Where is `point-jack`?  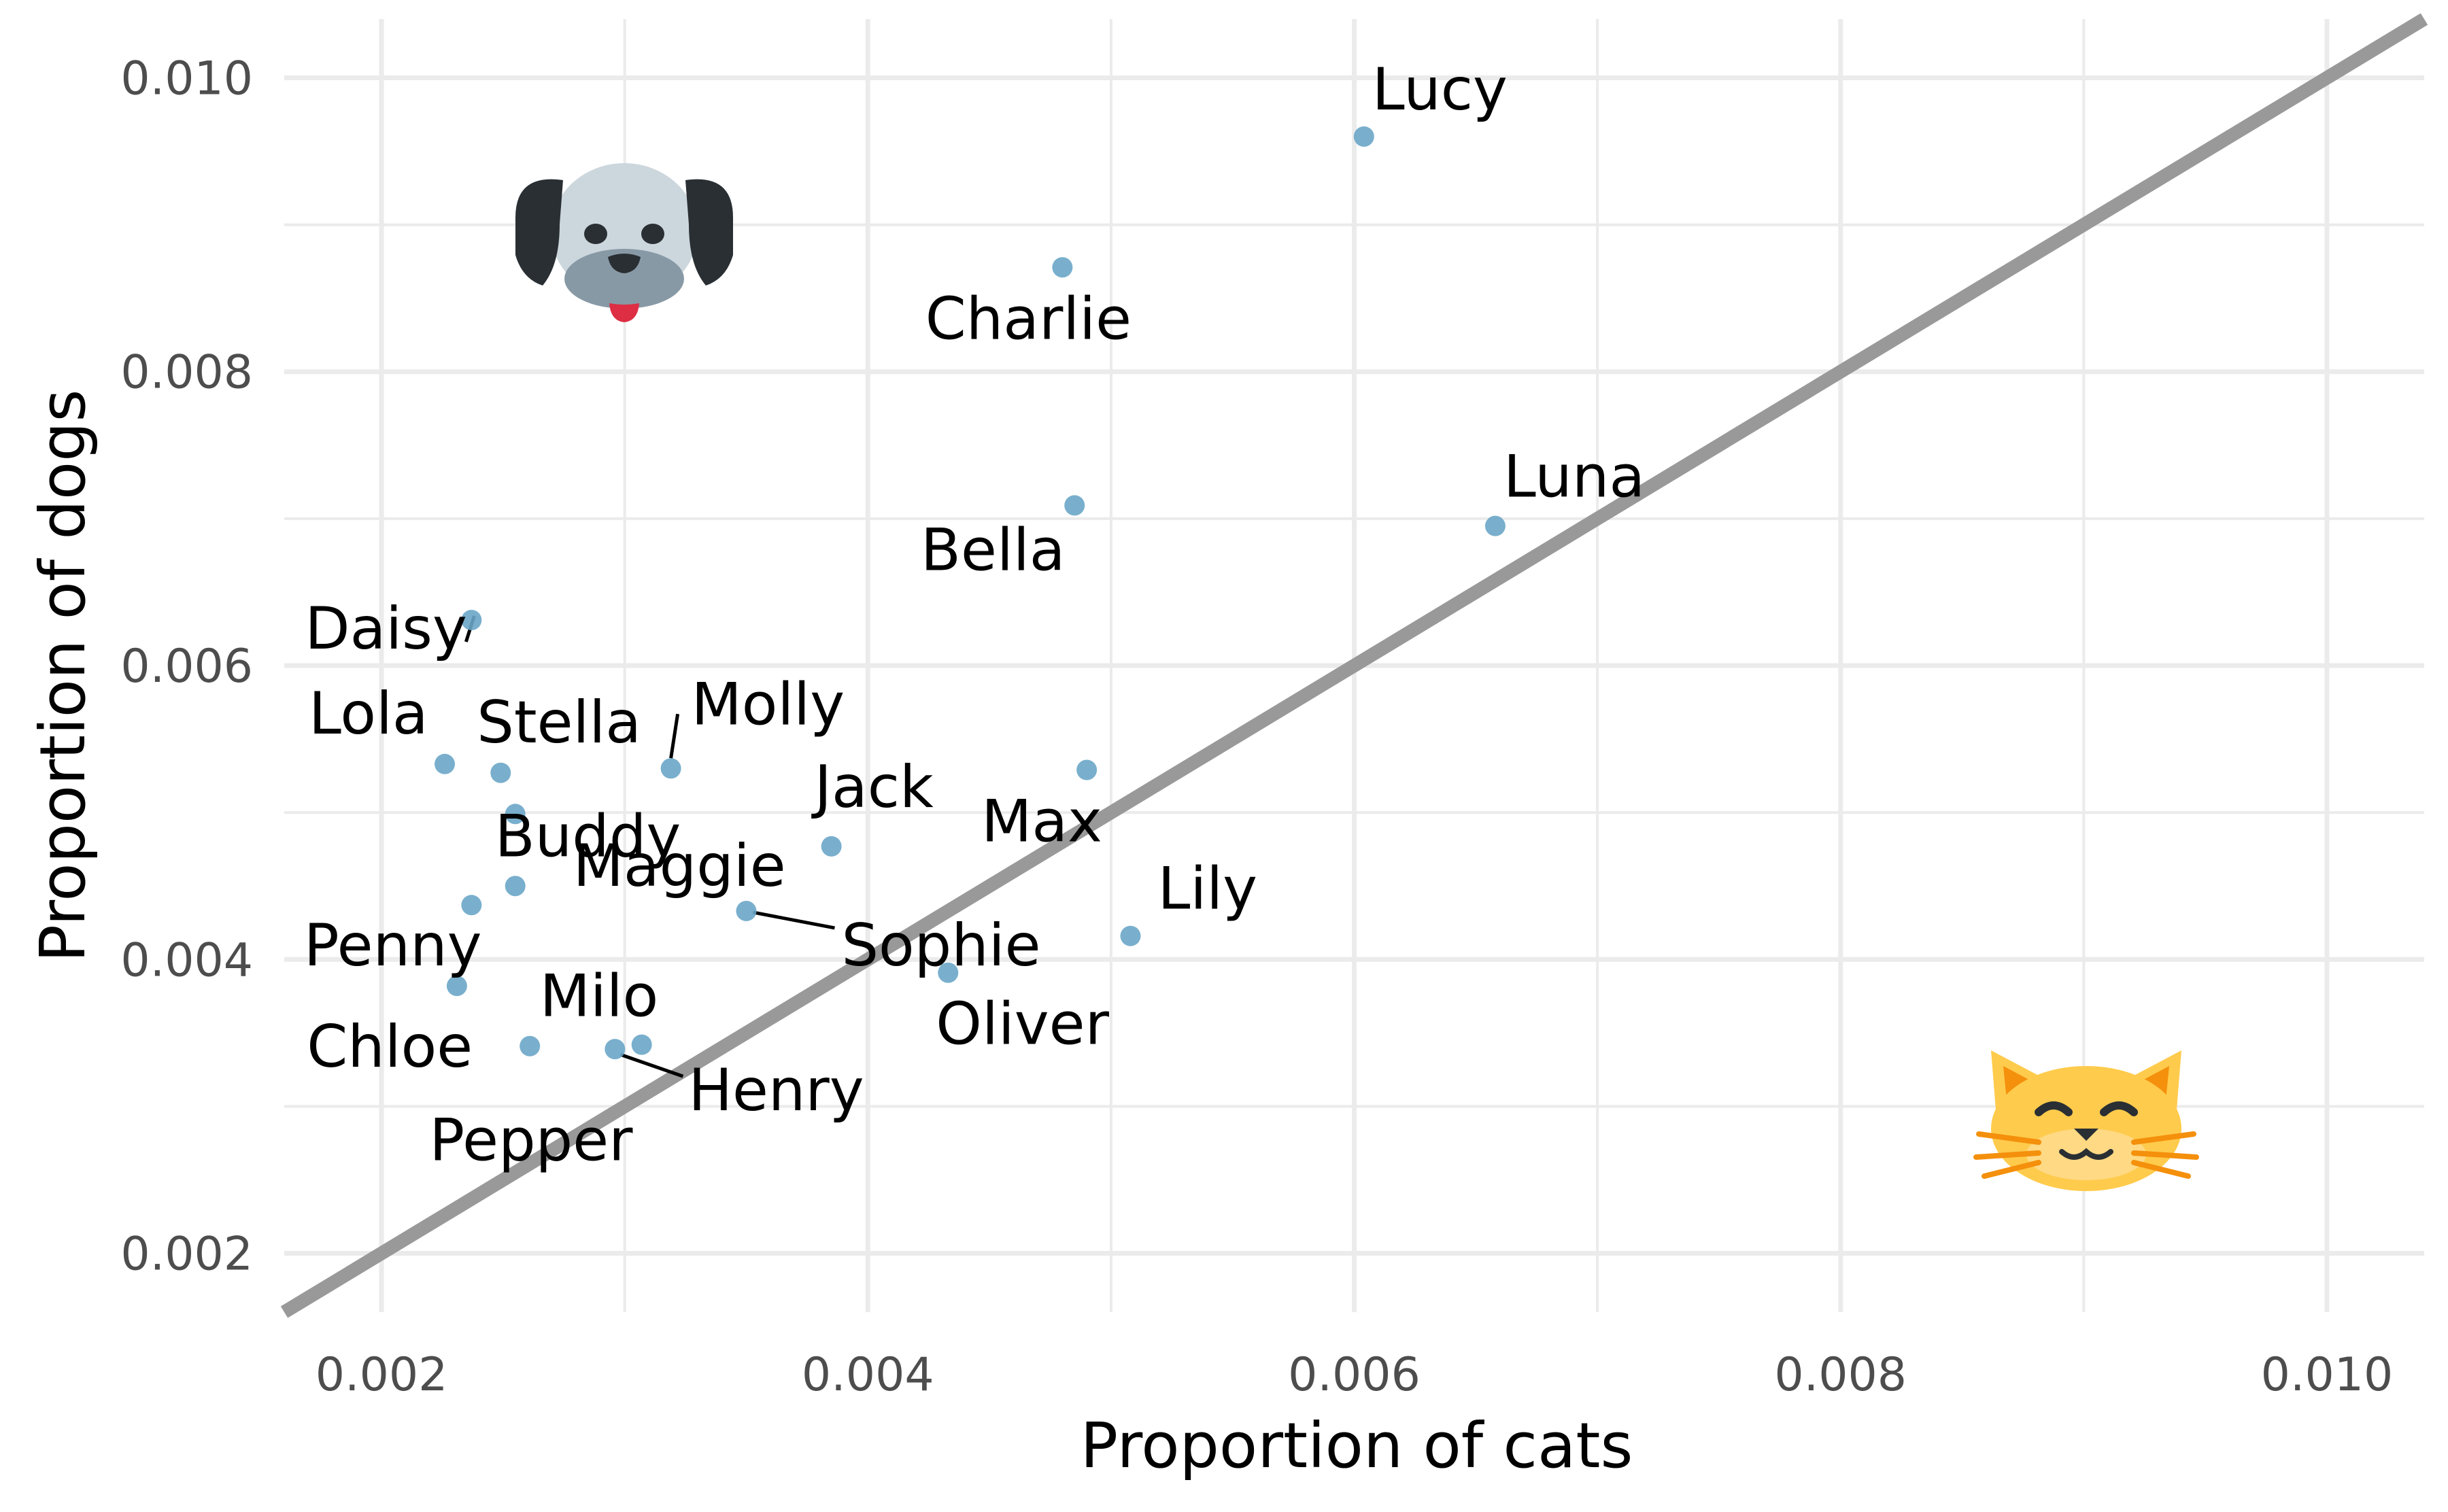 point-jack is located at coordinates (832, 847).